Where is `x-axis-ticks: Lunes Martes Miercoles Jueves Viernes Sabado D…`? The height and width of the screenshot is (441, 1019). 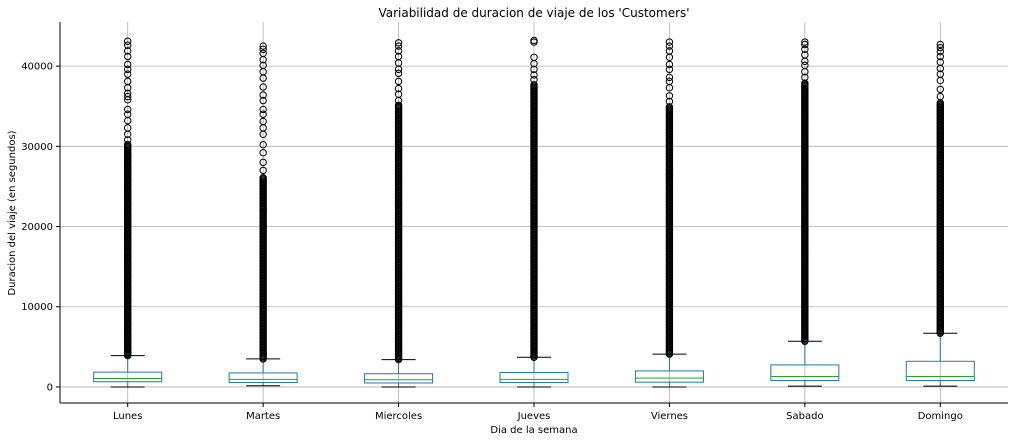
x-axis-ticks: Lunes Martes Miercoles Jueves Viernes Sabado D… is located at coordinates (538, 412).